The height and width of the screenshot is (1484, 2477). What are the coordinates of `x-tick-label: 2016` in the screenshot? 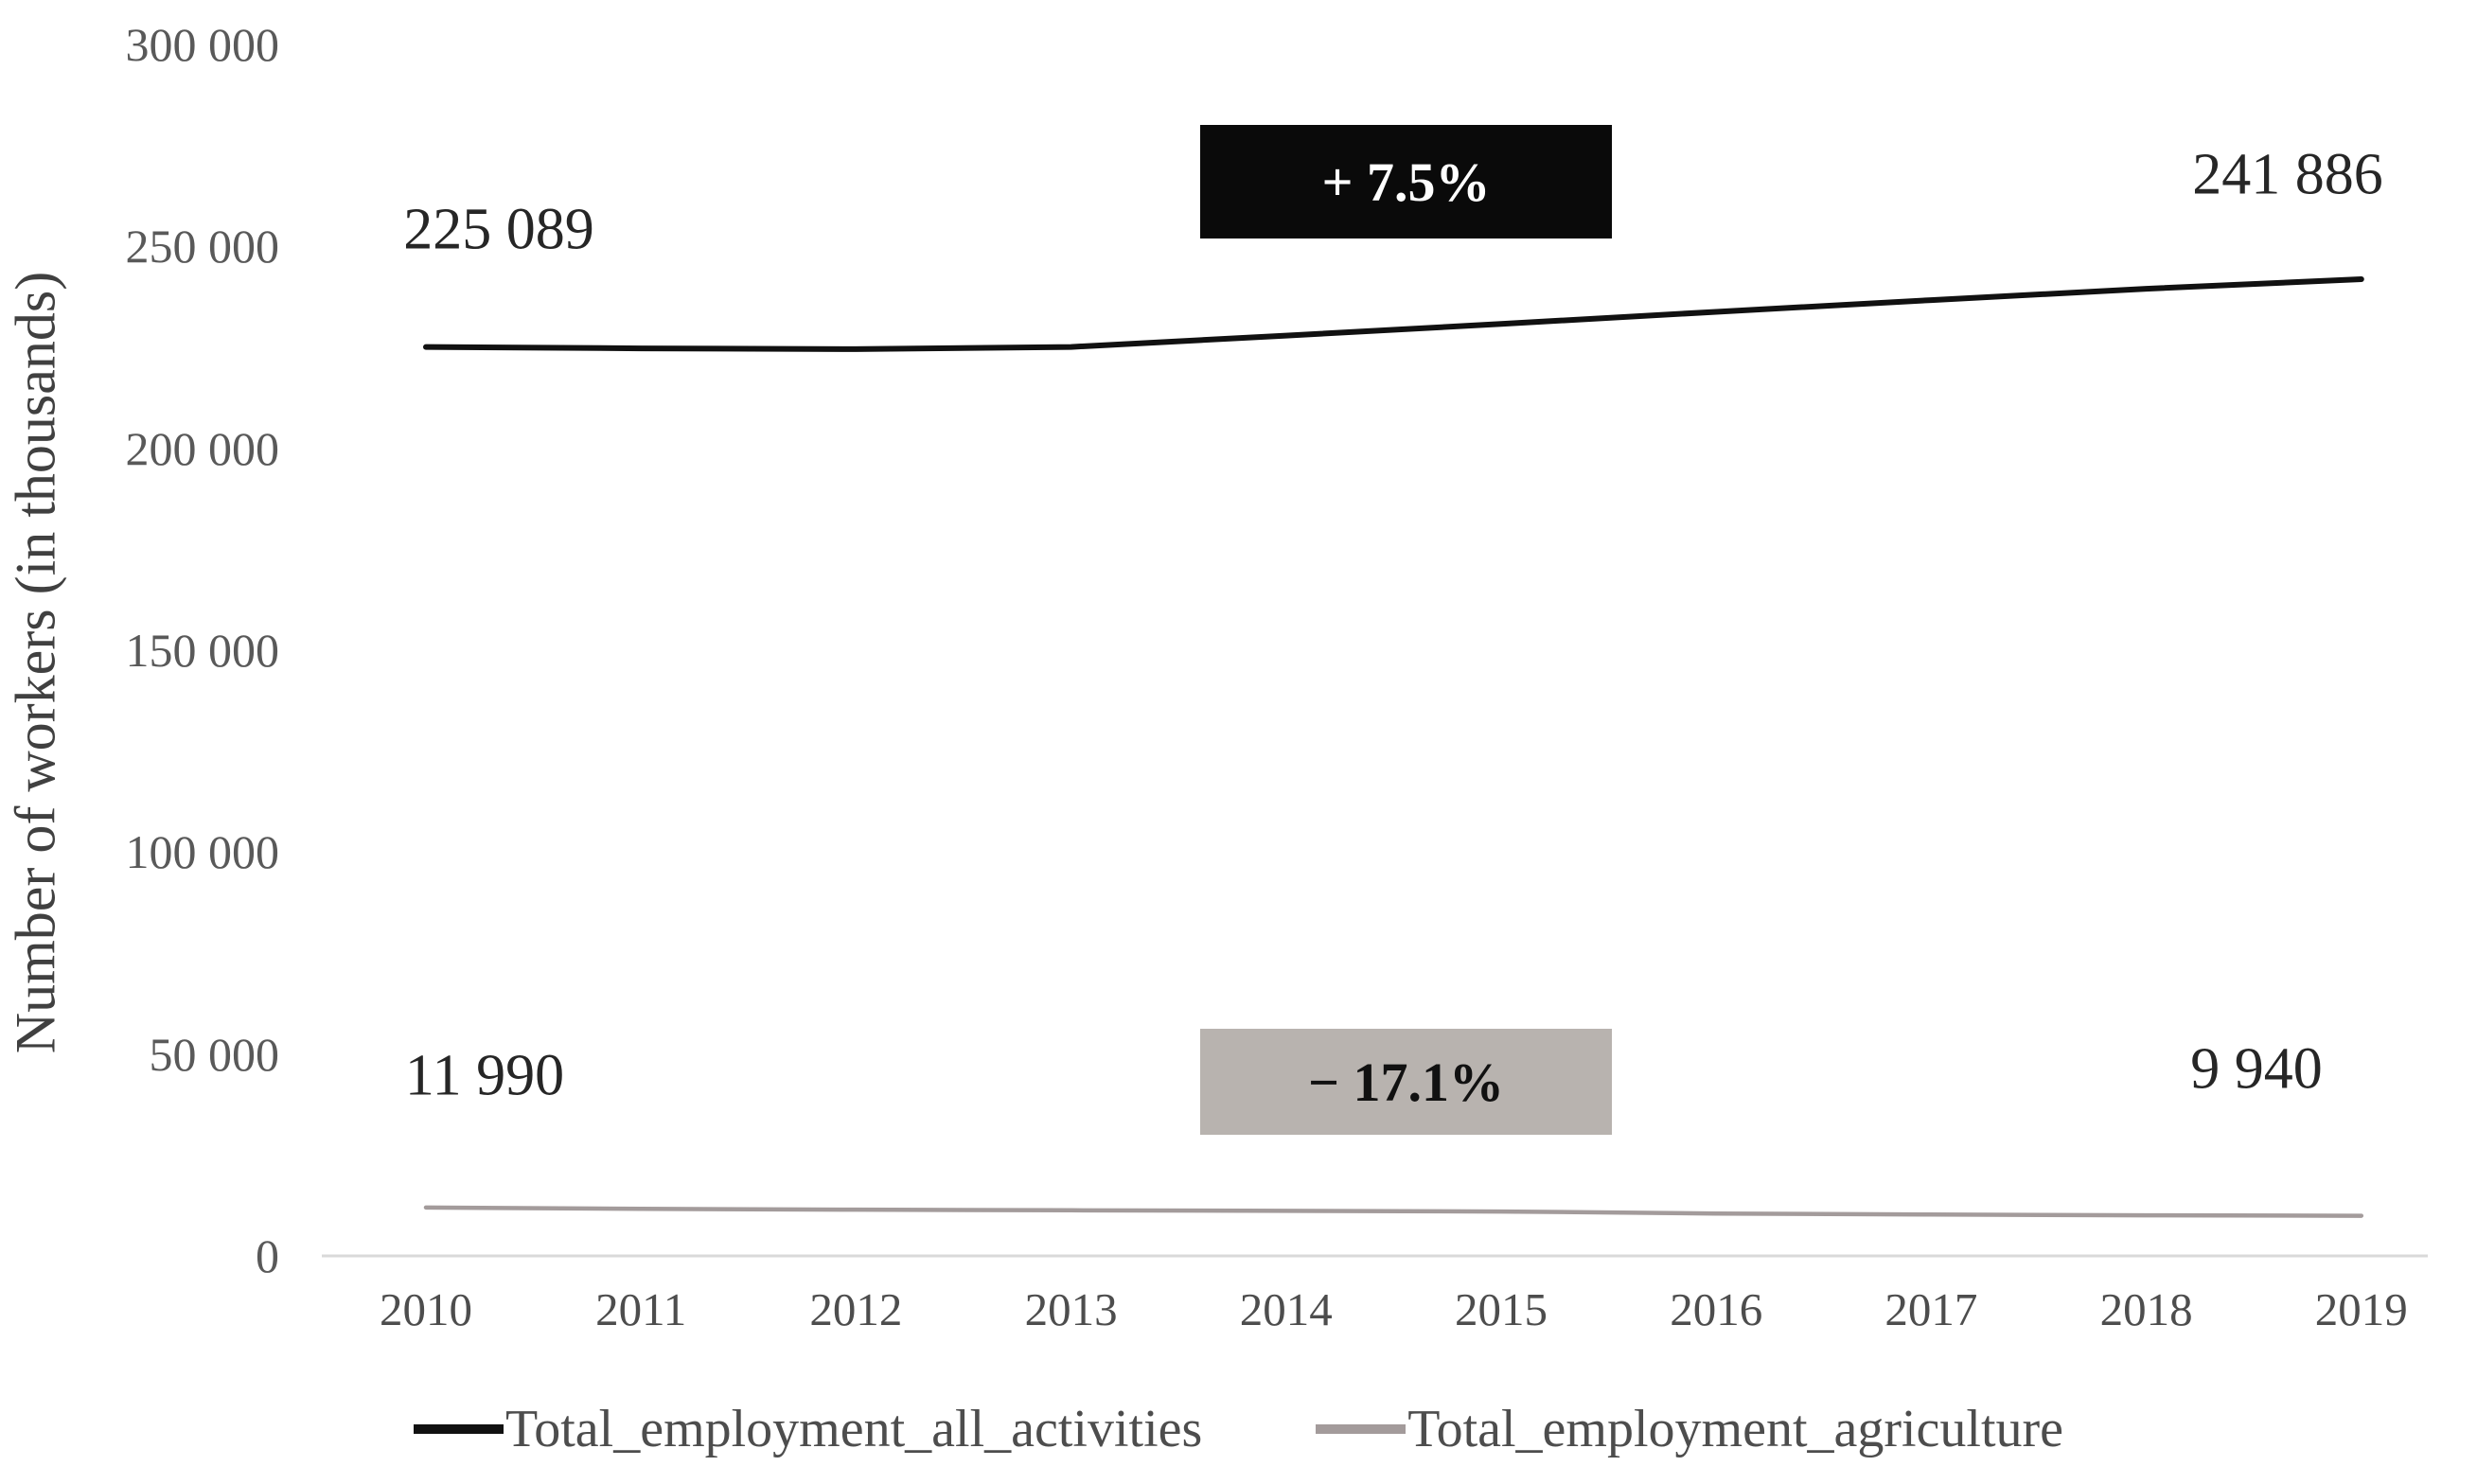 It's located at (1716, 1309).